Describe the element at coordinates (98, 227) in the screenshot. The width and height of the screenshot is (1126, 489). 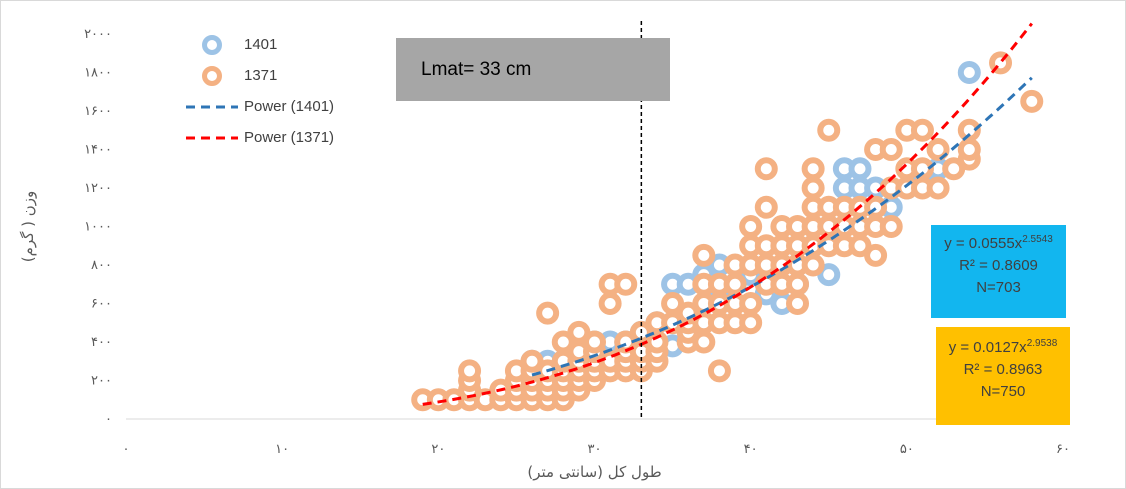
I see `y-tick-label: ۱۰۰۰` at that location.